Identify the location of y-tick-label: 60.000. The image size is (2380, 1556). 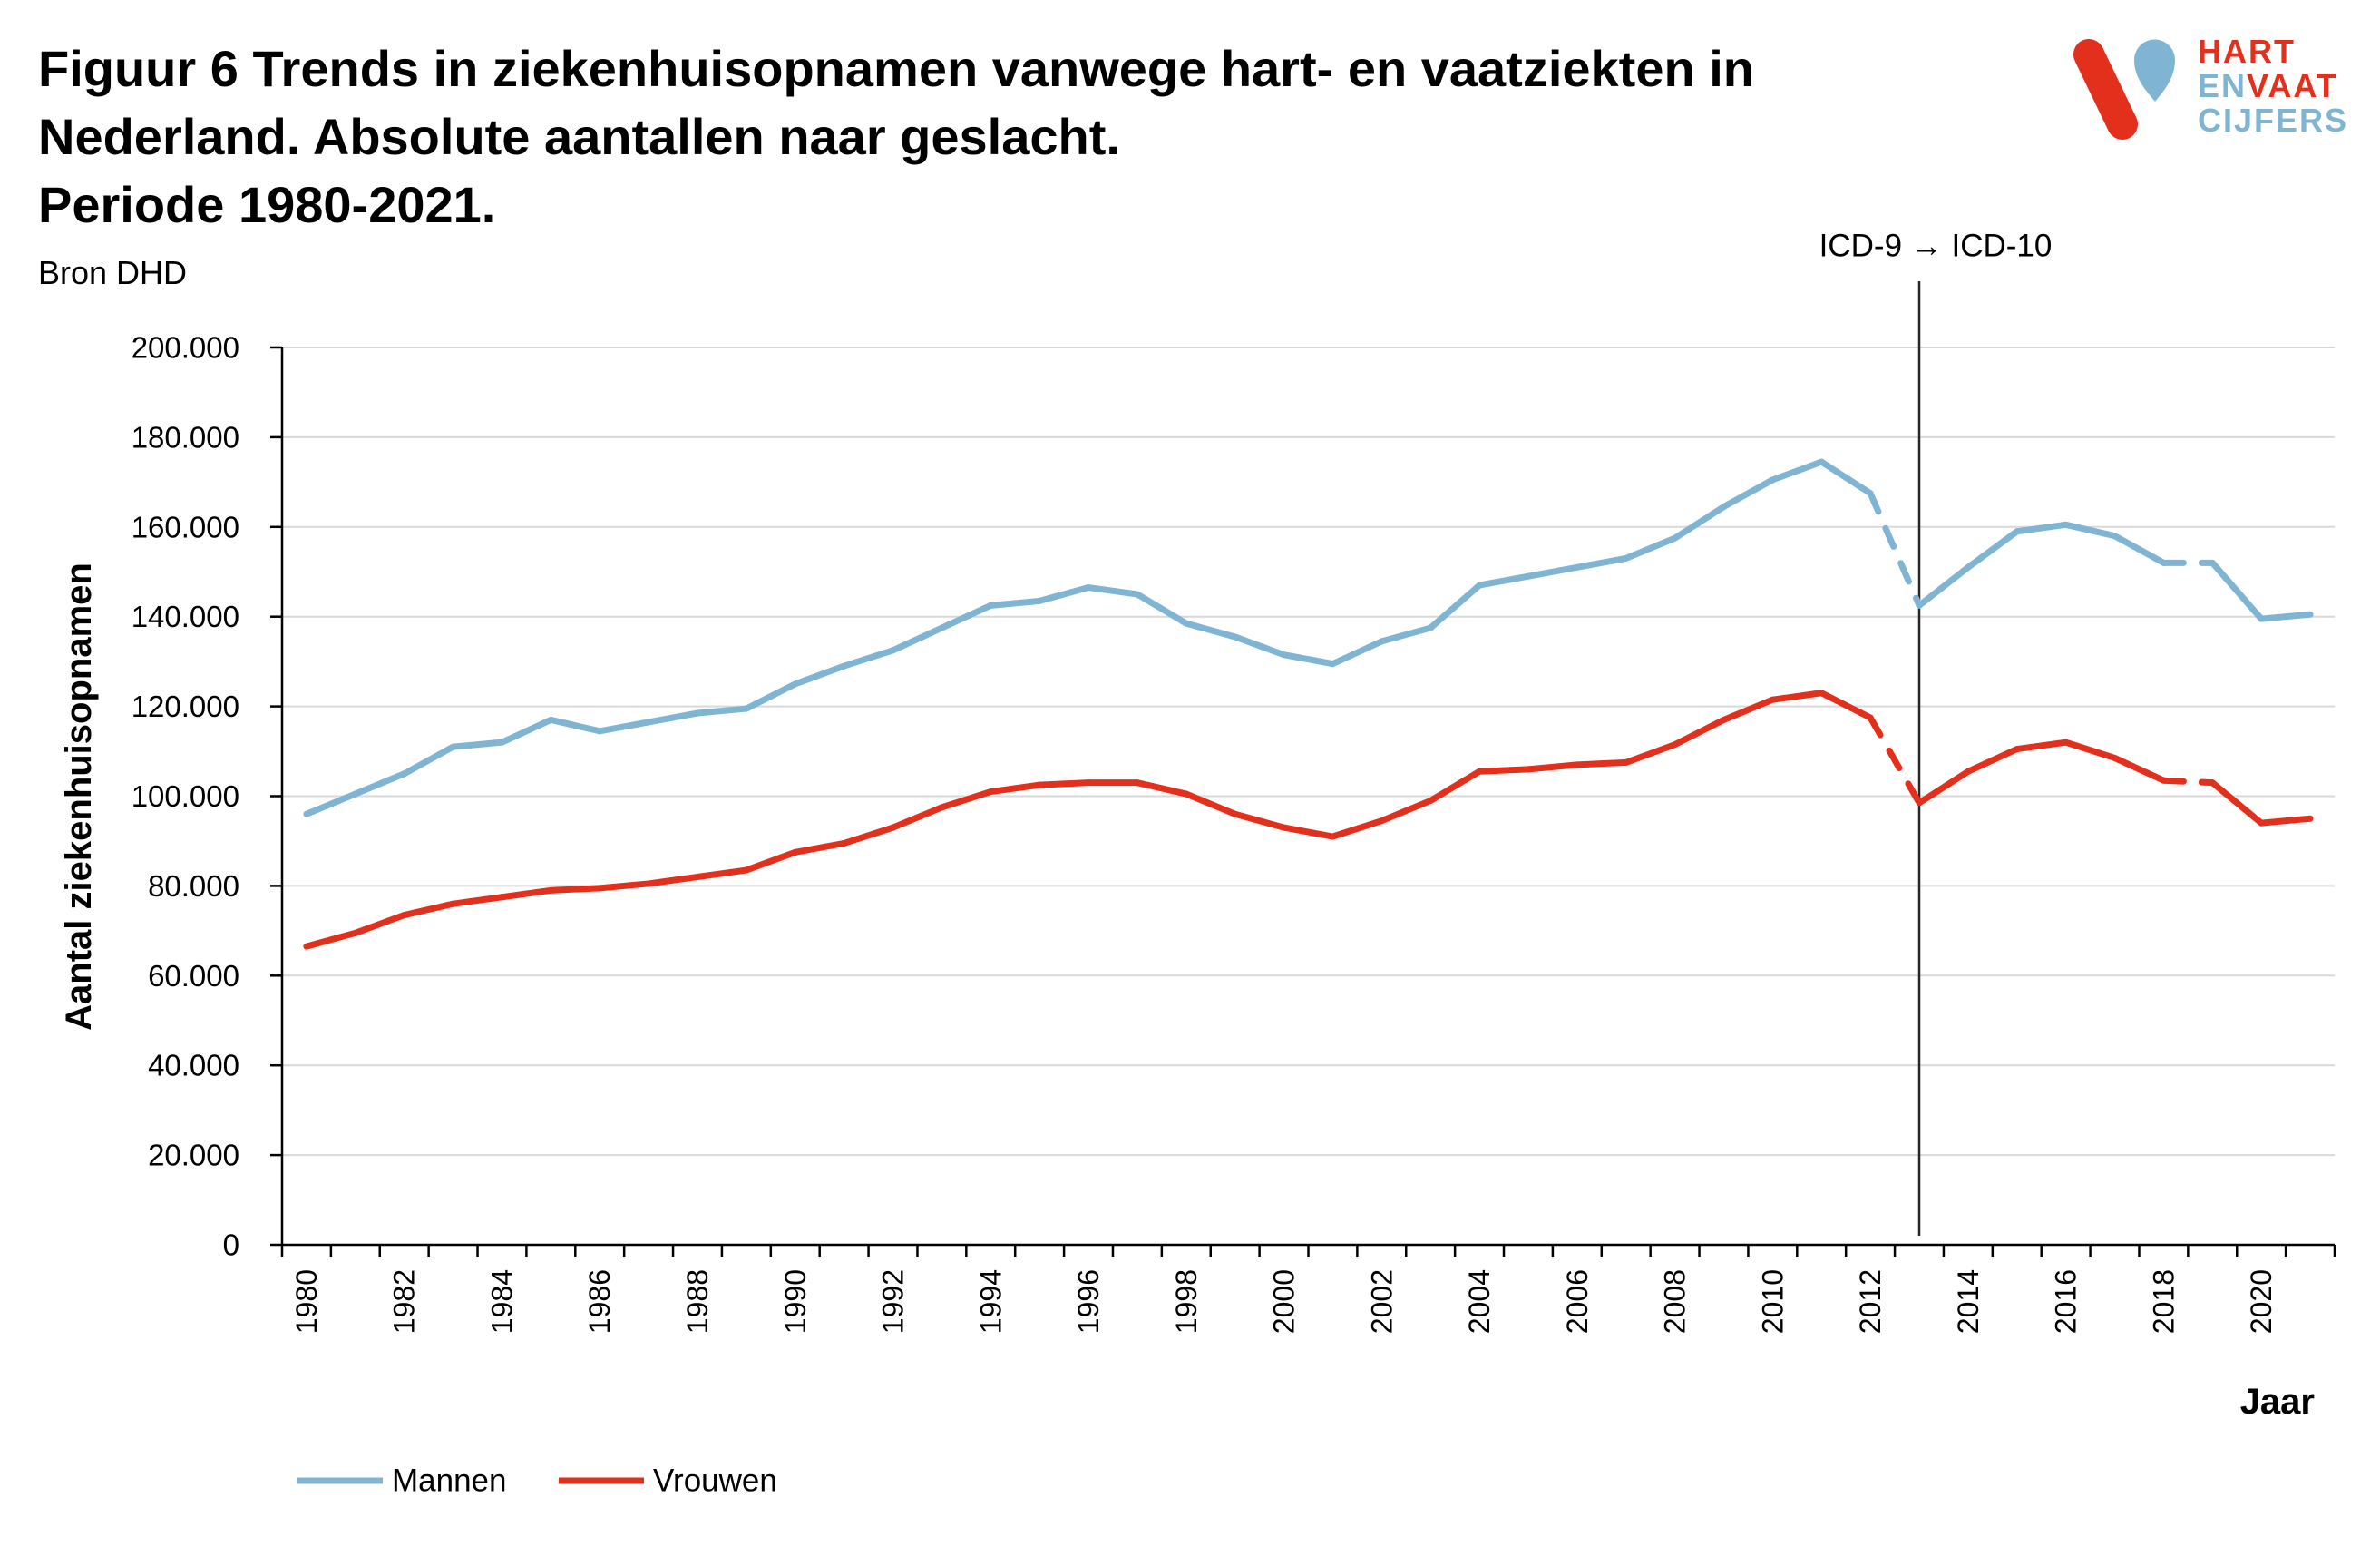
(193, 976).